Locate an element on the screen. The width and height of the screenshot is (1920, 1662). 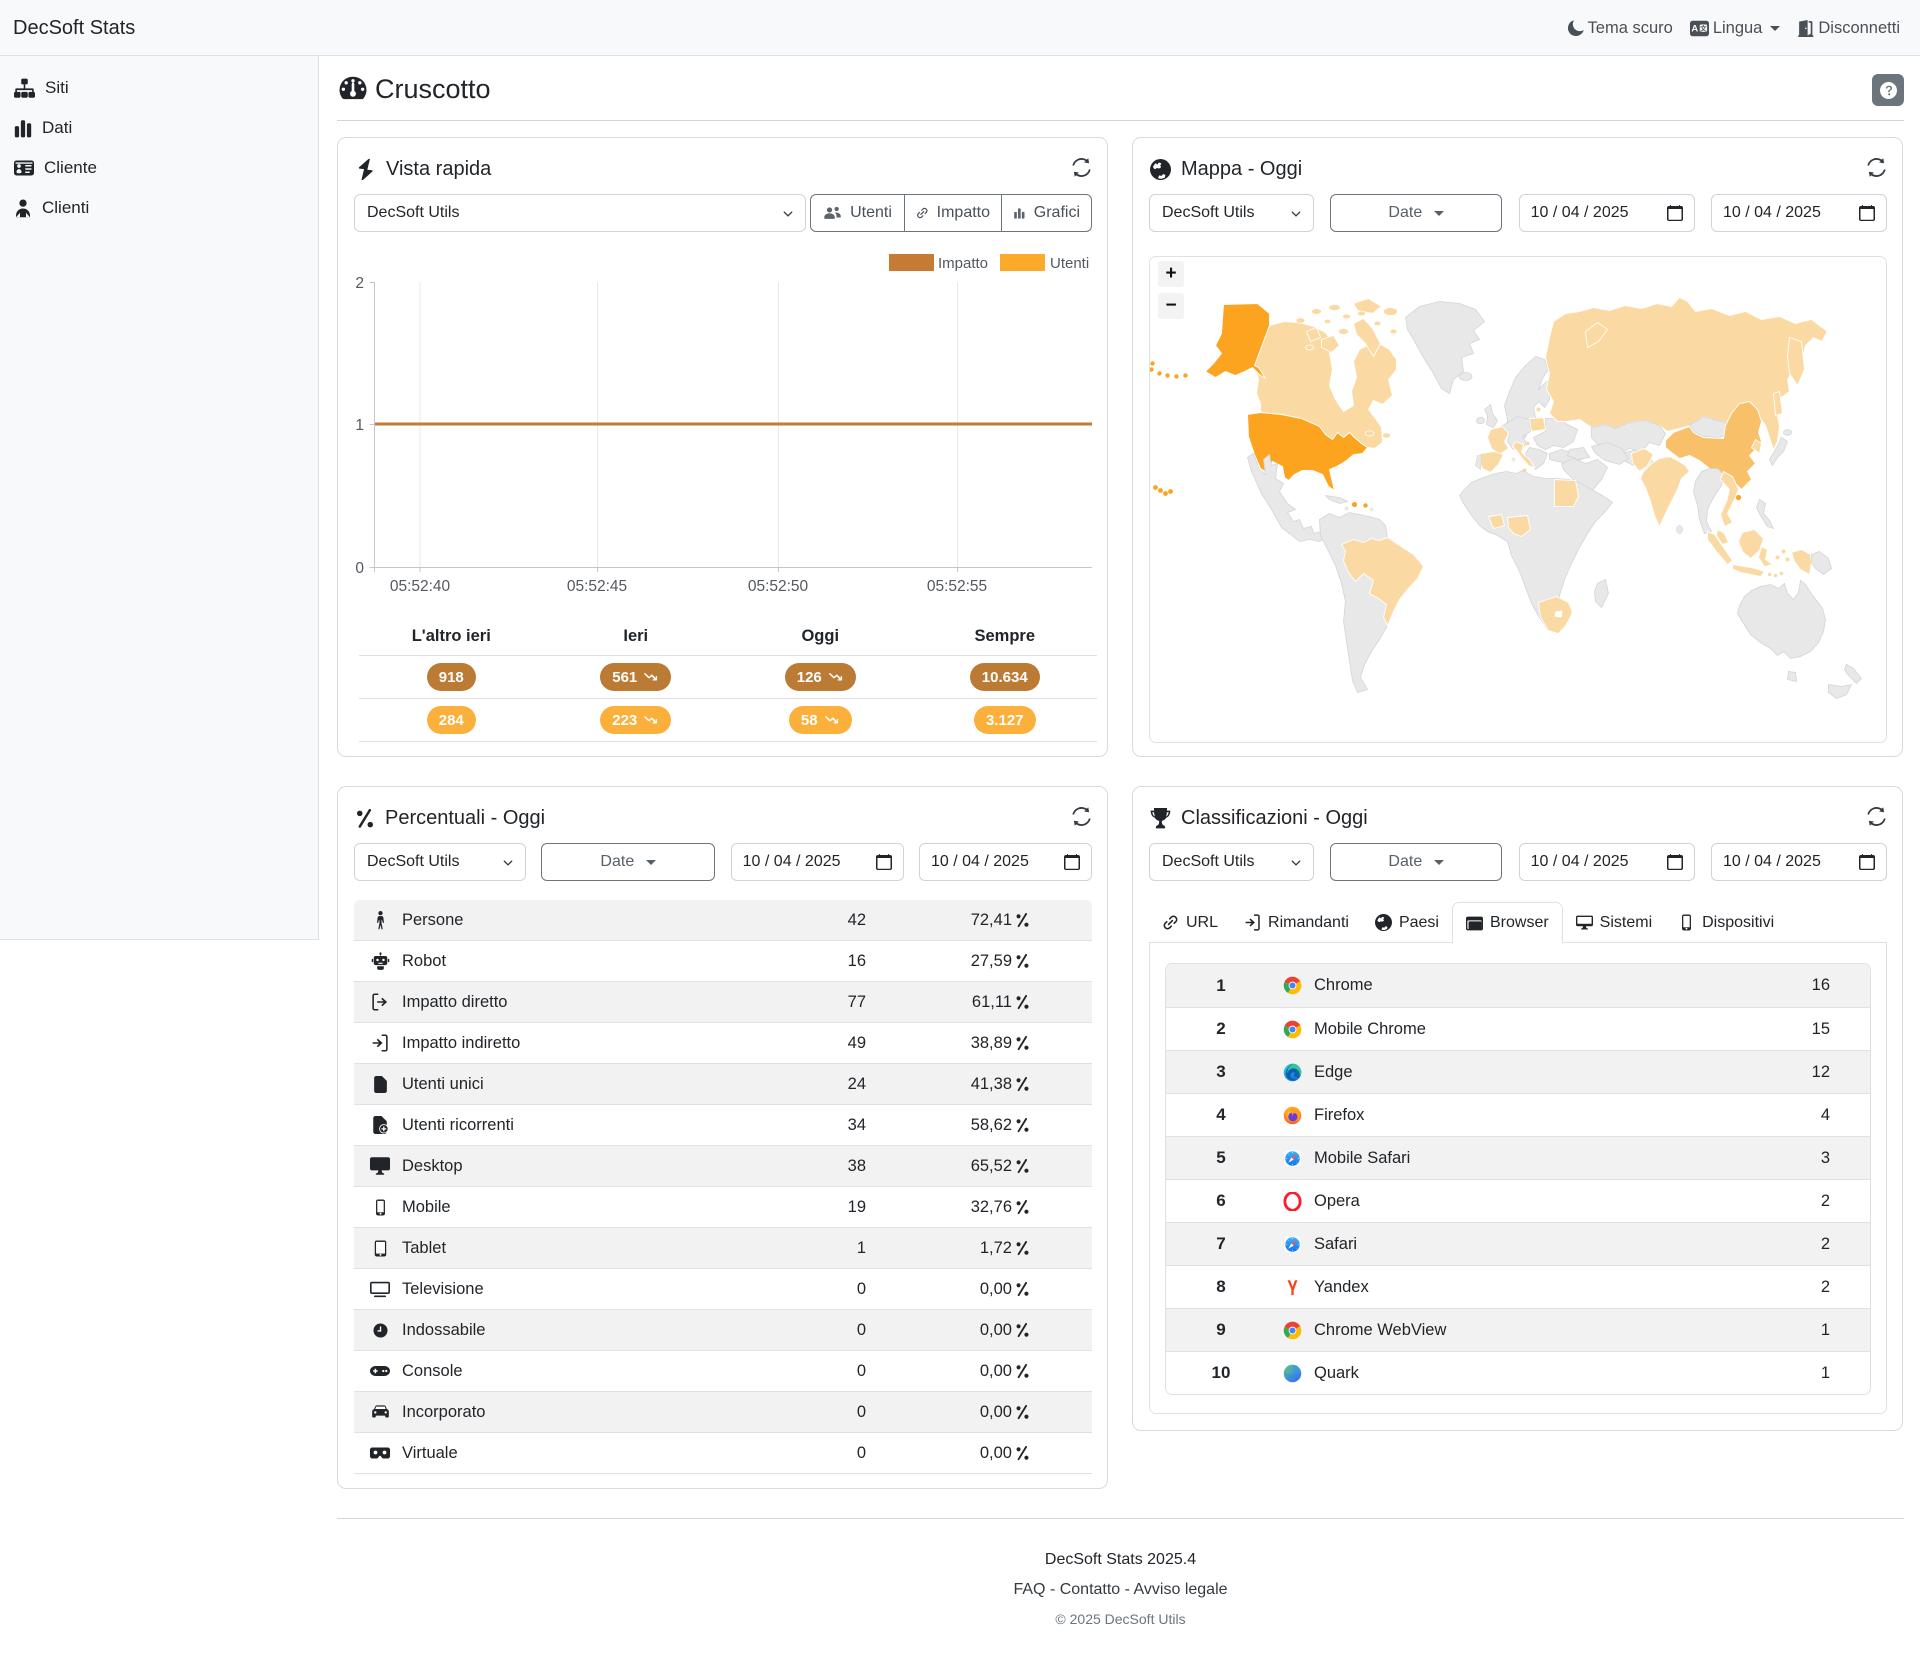
svg-text: Impatto is located at coordinates (963, 263).